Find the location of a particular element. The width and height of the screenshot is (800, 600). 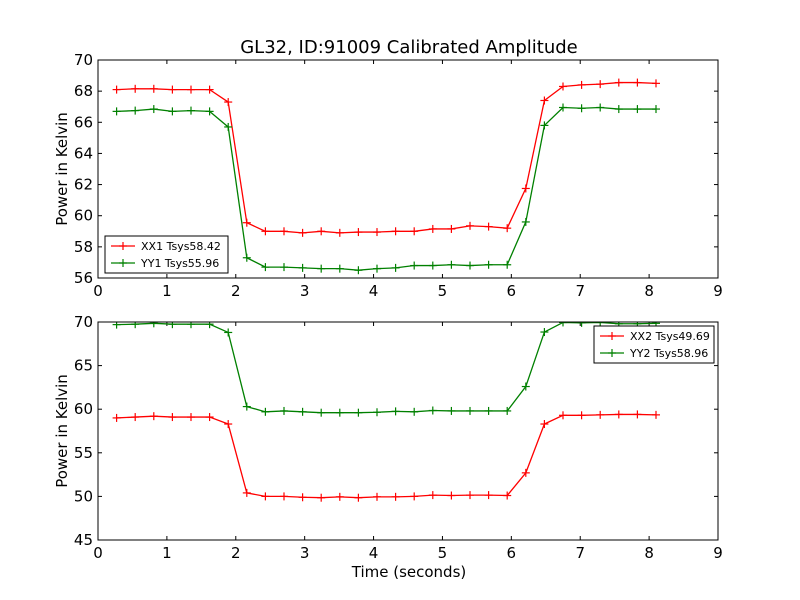

top-x-tick-label: 9 is located at coordinates (718, 291).